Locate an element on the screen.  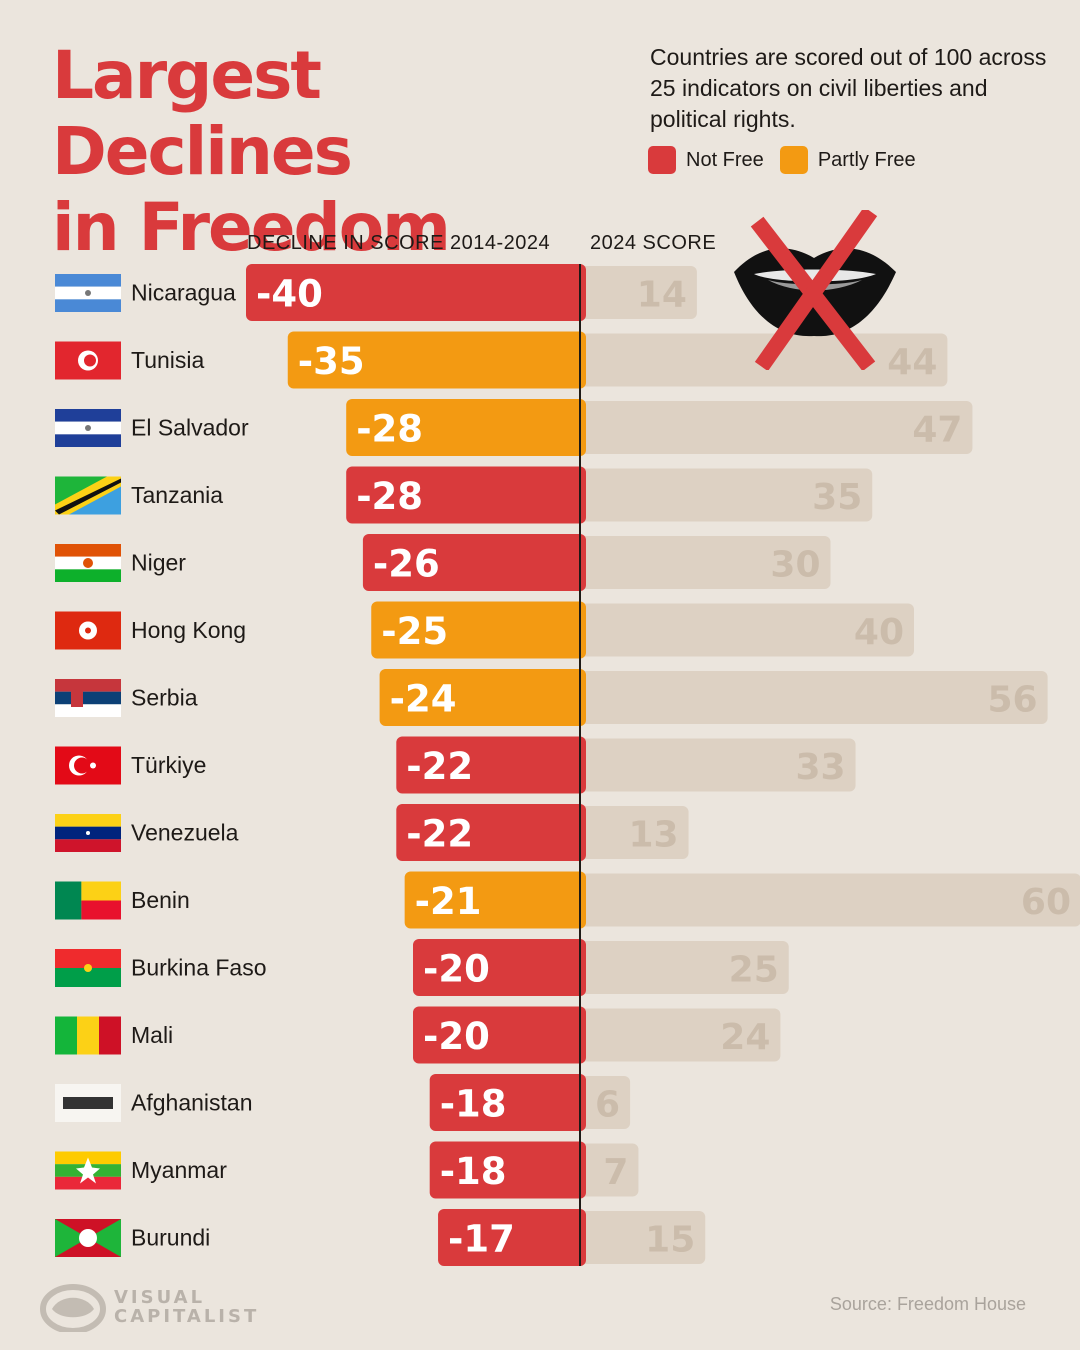
score-bar-turkiye is located at coordinates (718, 765).